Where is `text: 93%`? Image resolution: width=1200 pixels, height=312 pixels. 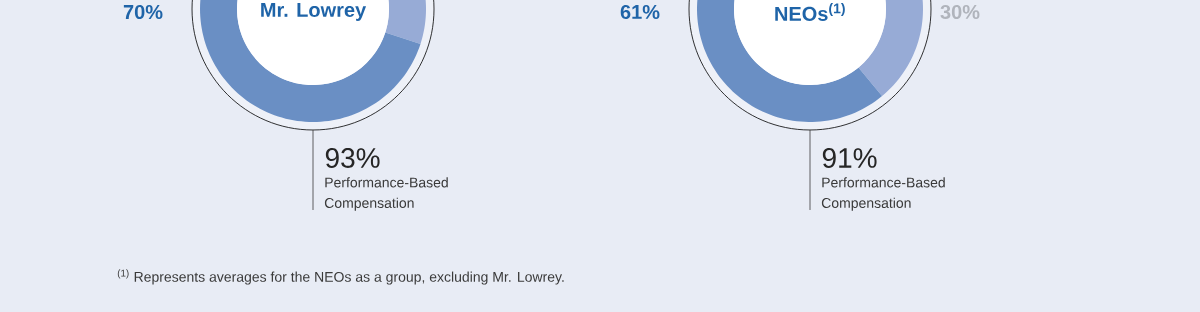
text: 93% is located at coordinates (352, 158).